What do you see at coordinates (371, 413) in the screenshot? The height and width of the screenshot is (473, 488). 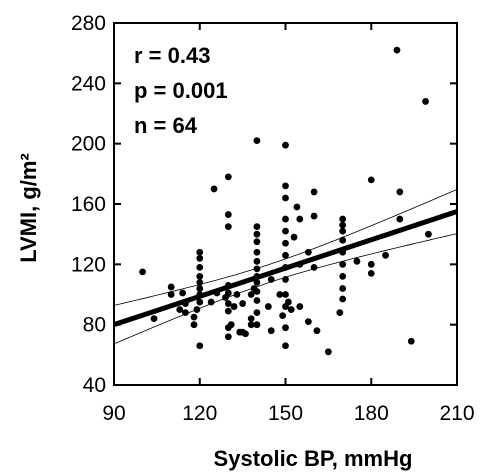 I see `x-tick-label: 180` at bounding box center [371, 413].